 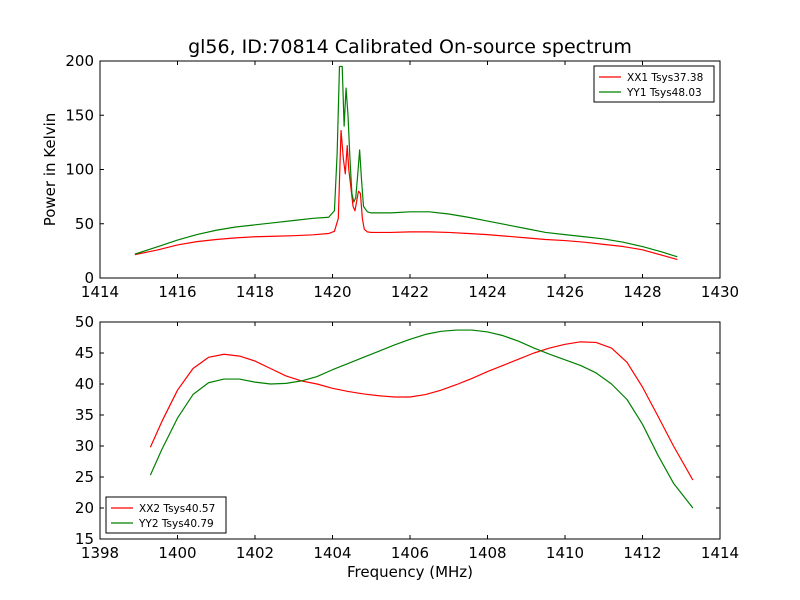 I want to click on bottom-chart-legend-label-xx2: XX2 Tsys40.57, so click(x=177, y=509).